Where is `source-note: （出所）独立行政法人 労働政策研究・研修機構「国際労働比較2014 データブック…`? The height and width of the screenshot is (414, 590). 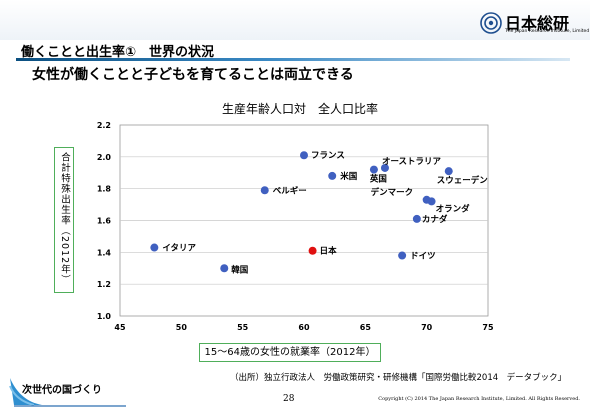 source-note: （出所）独立行政法人 労働政策研究・研修機構「国際労働比較2014 データブック… is located at coordinates (398, 378).